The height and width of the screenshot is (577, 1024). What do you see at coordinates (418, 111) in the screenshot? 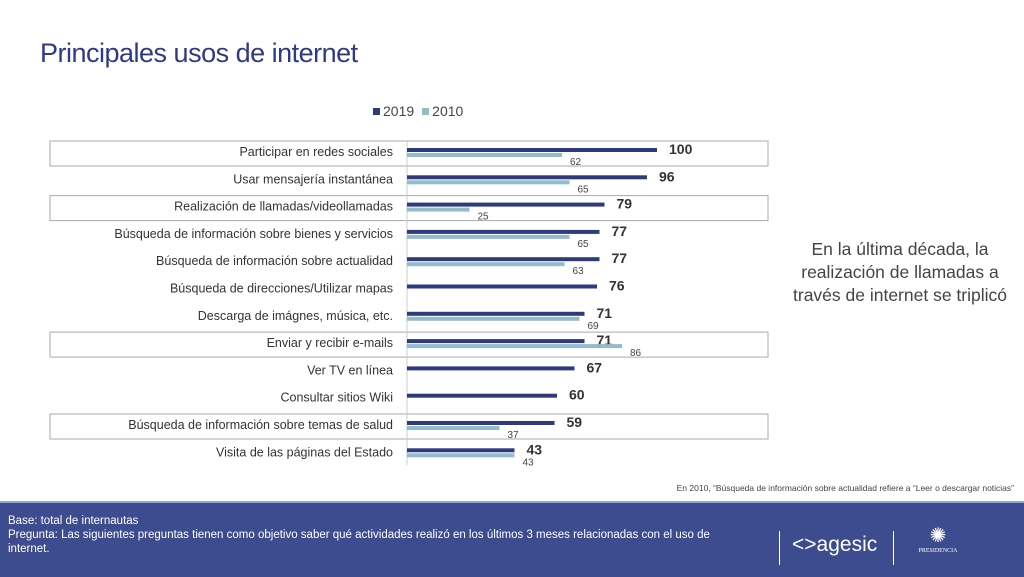
I see `legend: 2019 2010` at bounding box center [418, 111].